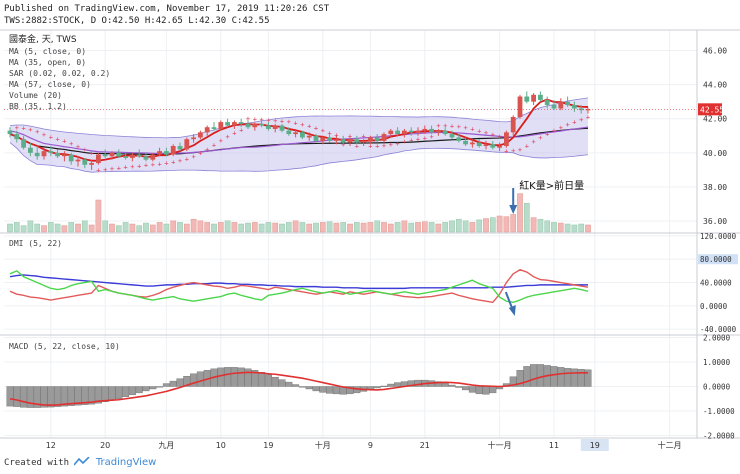  What do you see at coordinates (299, 386) in the screenshot?
I see `macd-plot` at bounding box center [299, 386].